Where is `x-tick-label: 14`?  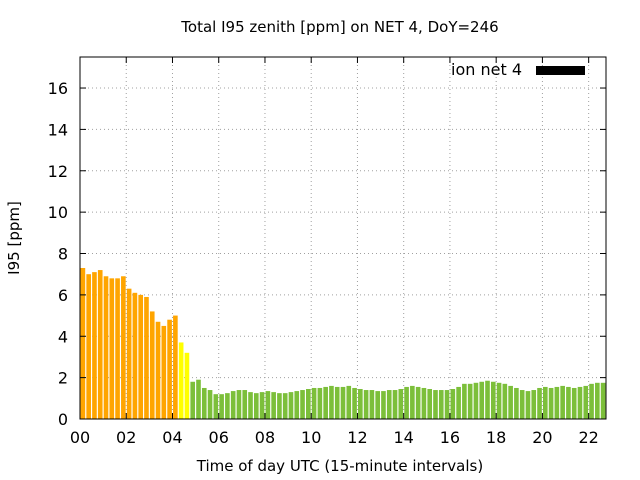
x-tick-label: 14 is located at coordinates (404, 437).